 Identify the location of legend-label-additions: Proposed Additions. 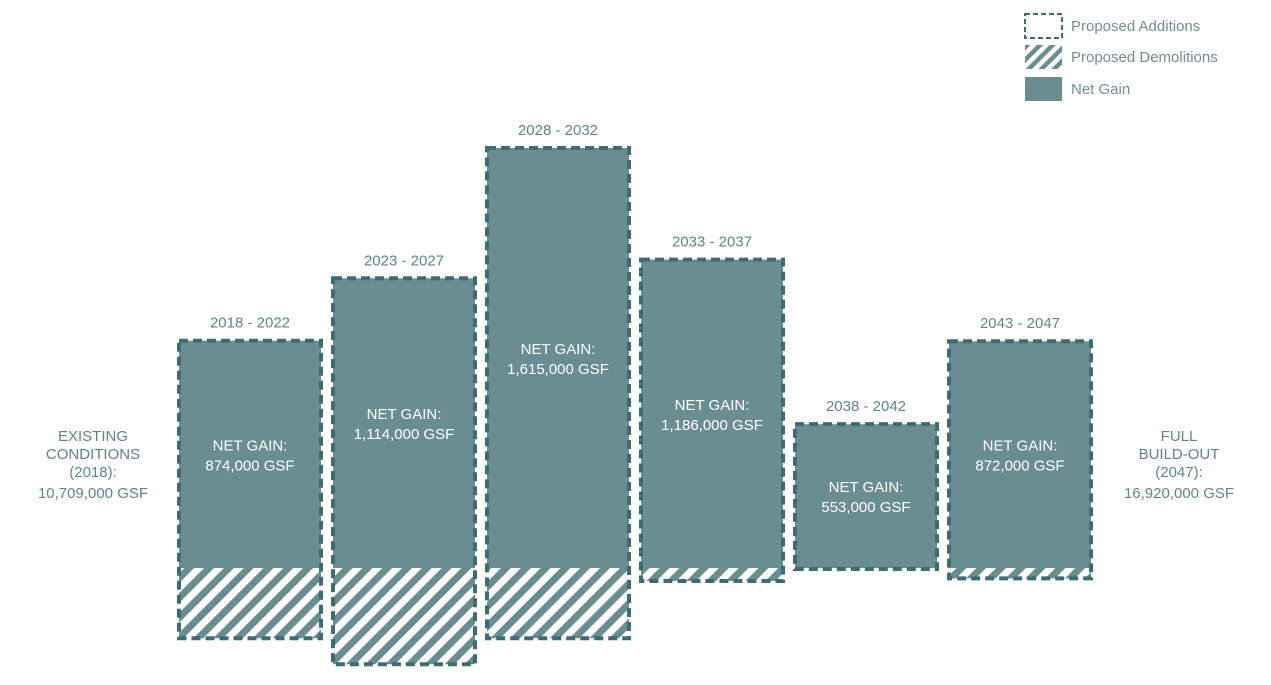
(1135, 26).